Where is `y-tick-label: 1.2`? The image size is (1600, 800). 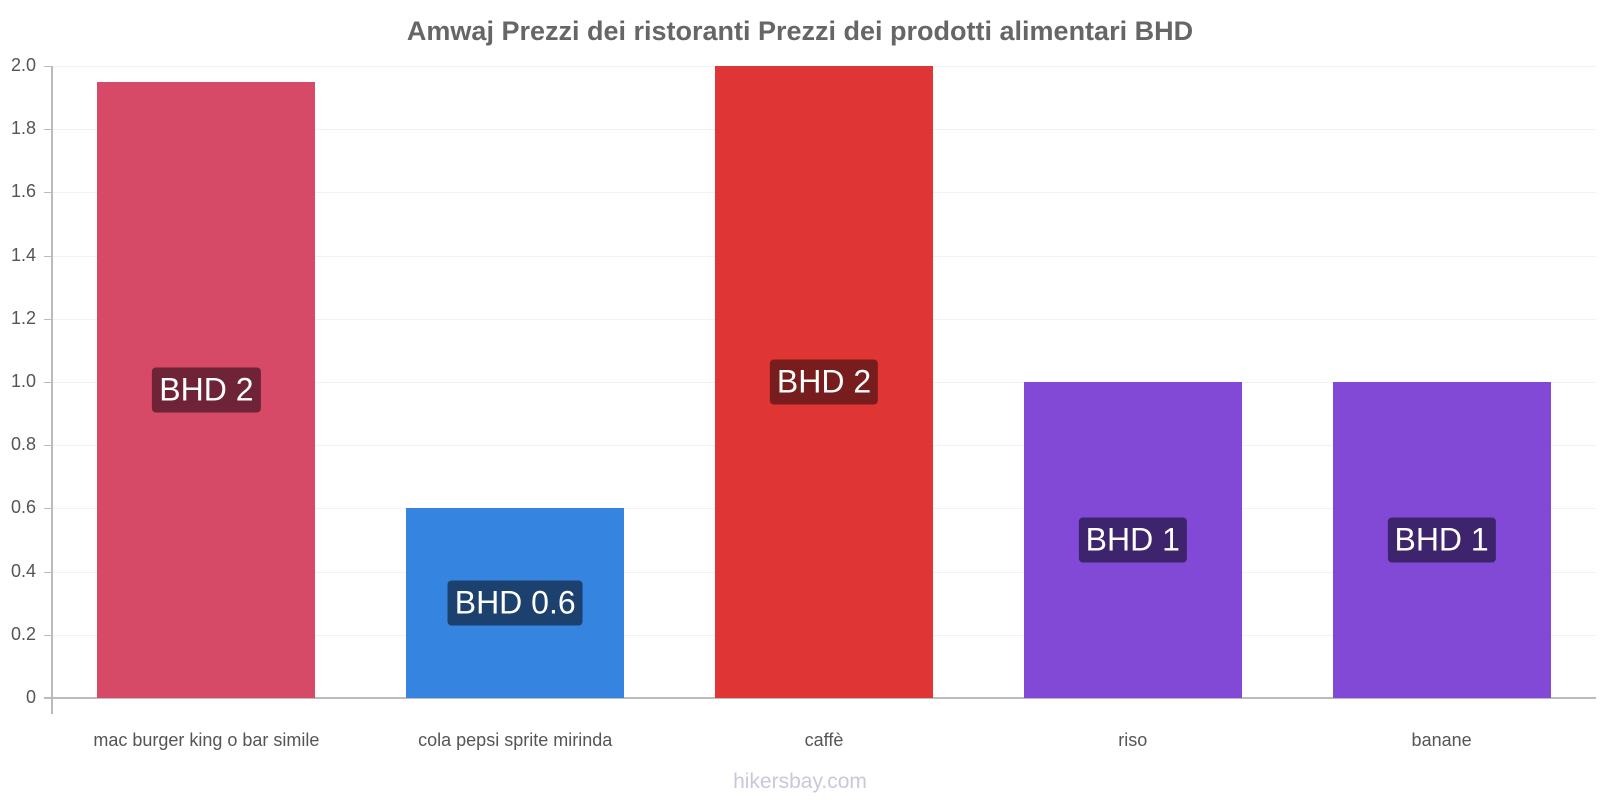
y-tick-label: 1.2 is located at coordinates (23, 317).